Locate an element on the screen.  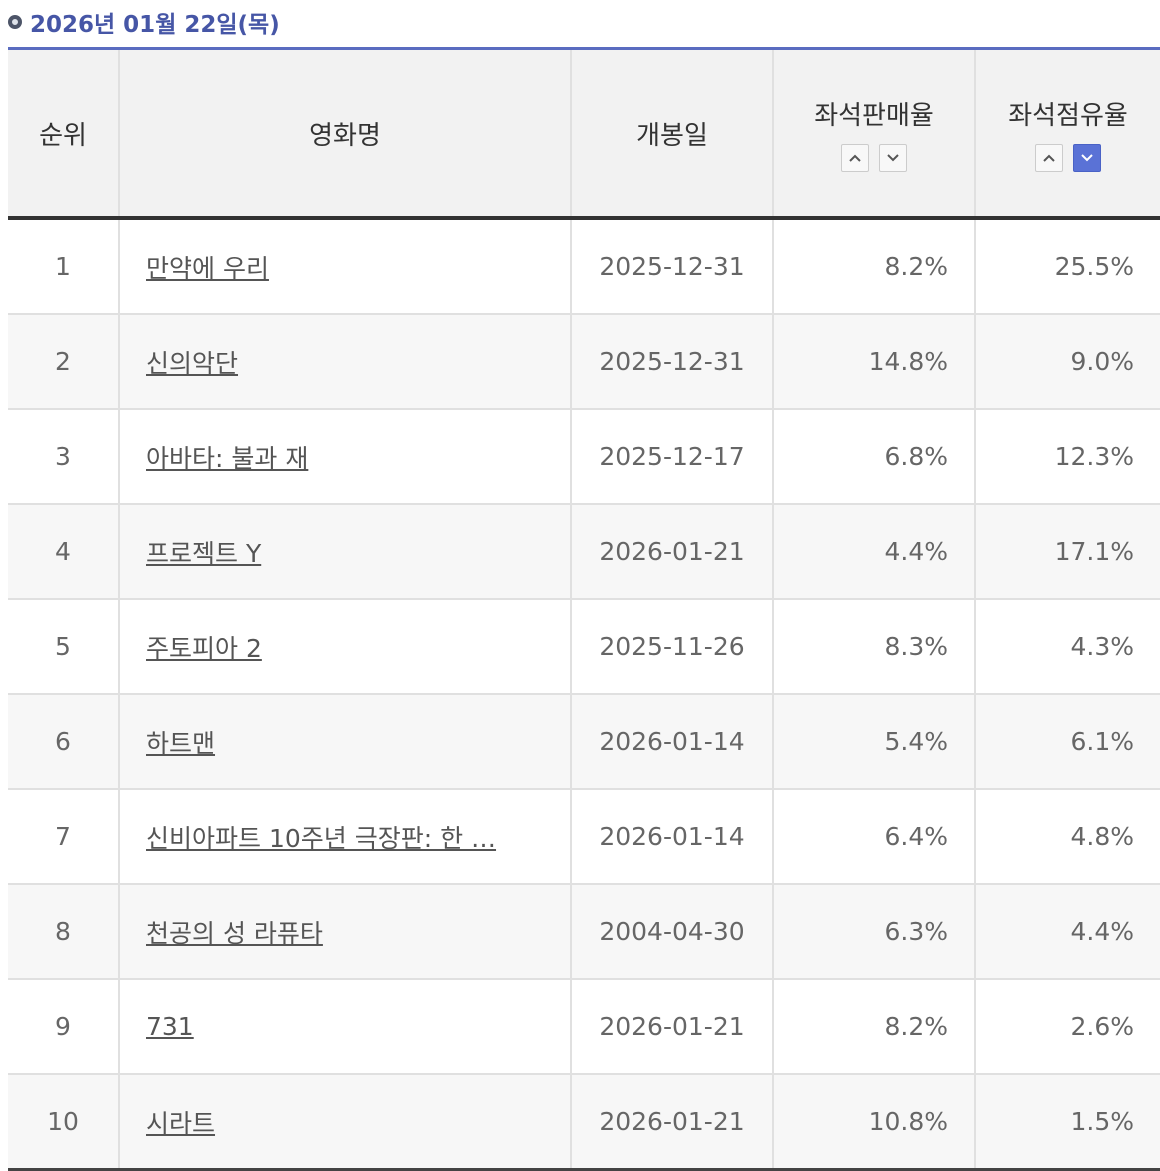
bullet-icon is located at coordinates (15, 22).